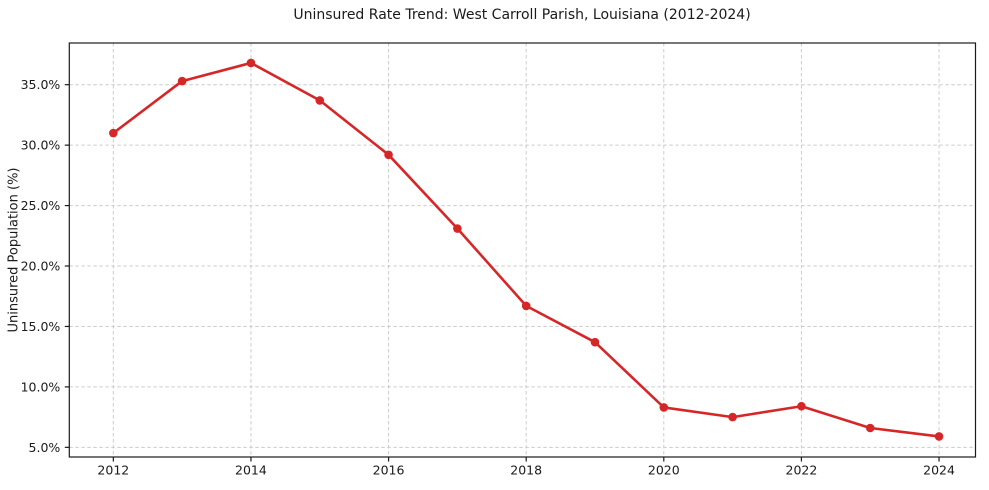  What do you see at coordinates (802, 470) in the screenshot?
I see `x-tick-label: 2022` at bounding box center [802, 470].